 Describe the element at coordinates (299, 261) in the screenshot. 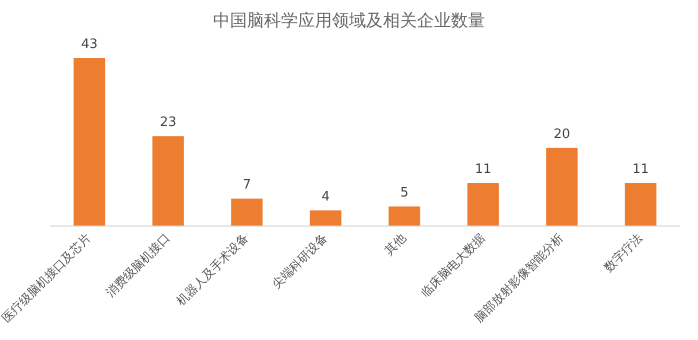

I see `x-tick-label: 尖端科研设备` at that location.